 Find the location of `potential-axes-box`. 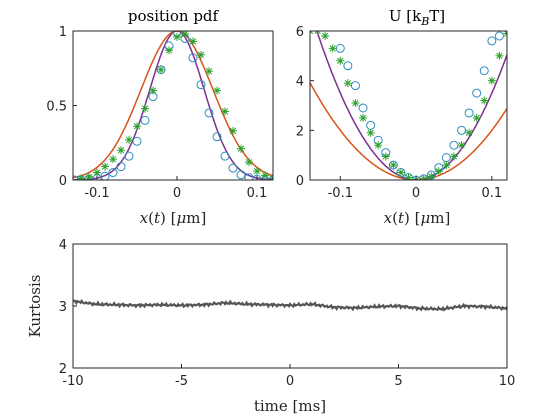

potential-axes-box is located at coordinates (408, 105).